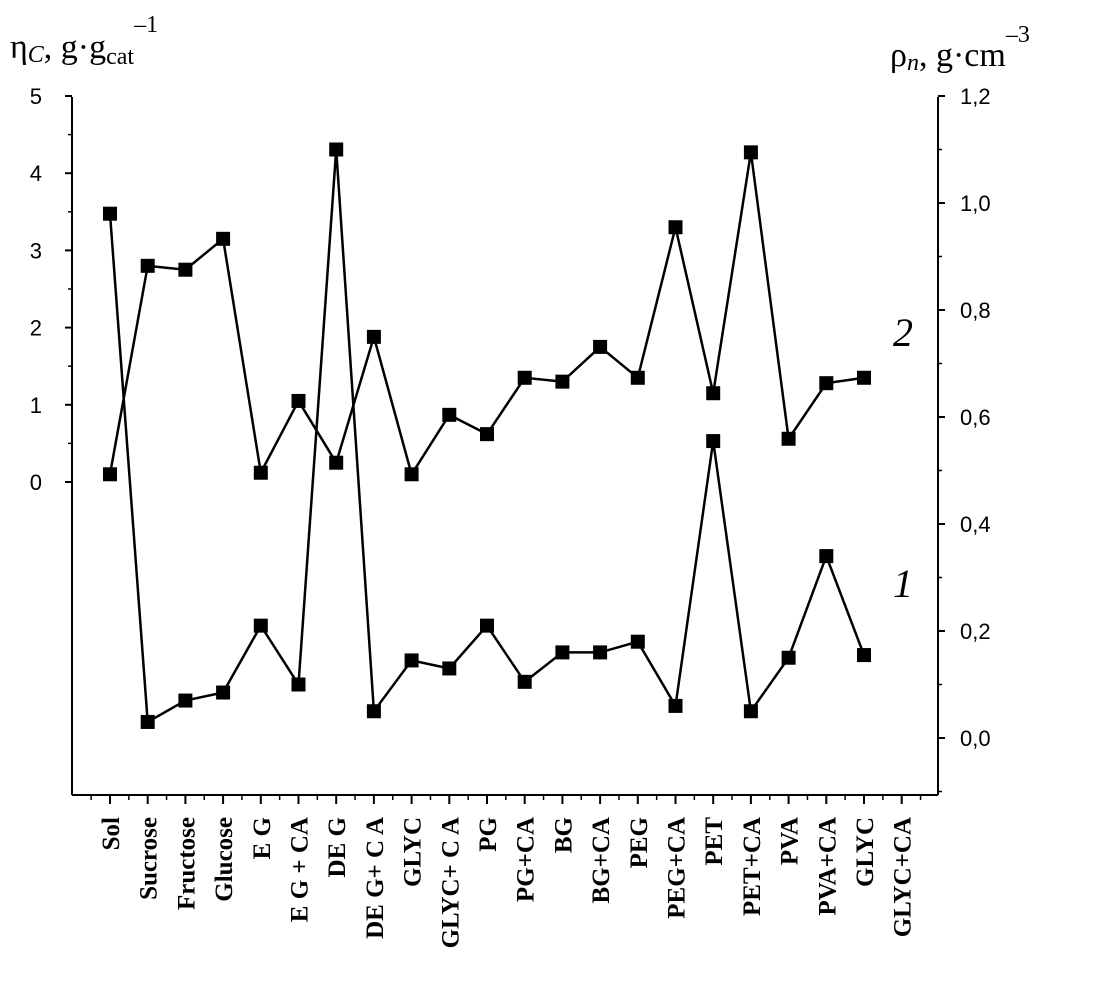 The height and width of the screenshot is (1008, 1101). I want to click on right-tick-label: 0,6, so click(975, 417).